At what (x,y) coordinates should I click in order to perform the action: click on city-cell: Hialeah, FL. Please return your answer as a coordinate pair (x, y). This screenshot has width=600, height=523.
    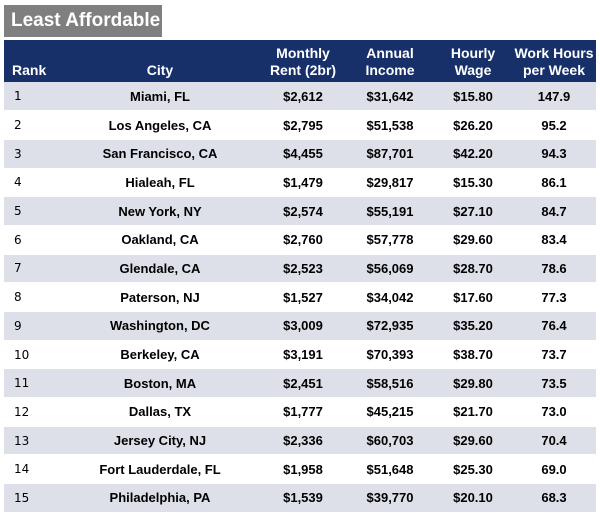
    Looking at the image, I should click on (160, 183).